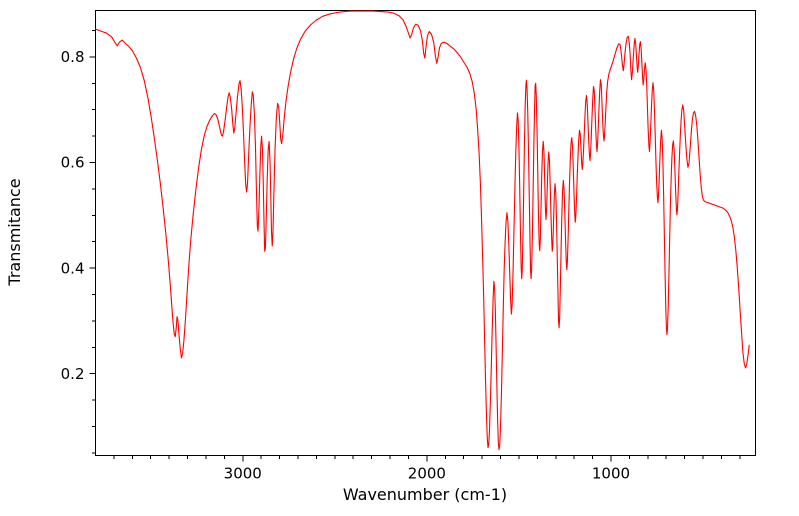  Describe the element at coordinates (425, 494) in the screenshot. I see `x-axis-label: Wavenumber (cm-1)` at that location.